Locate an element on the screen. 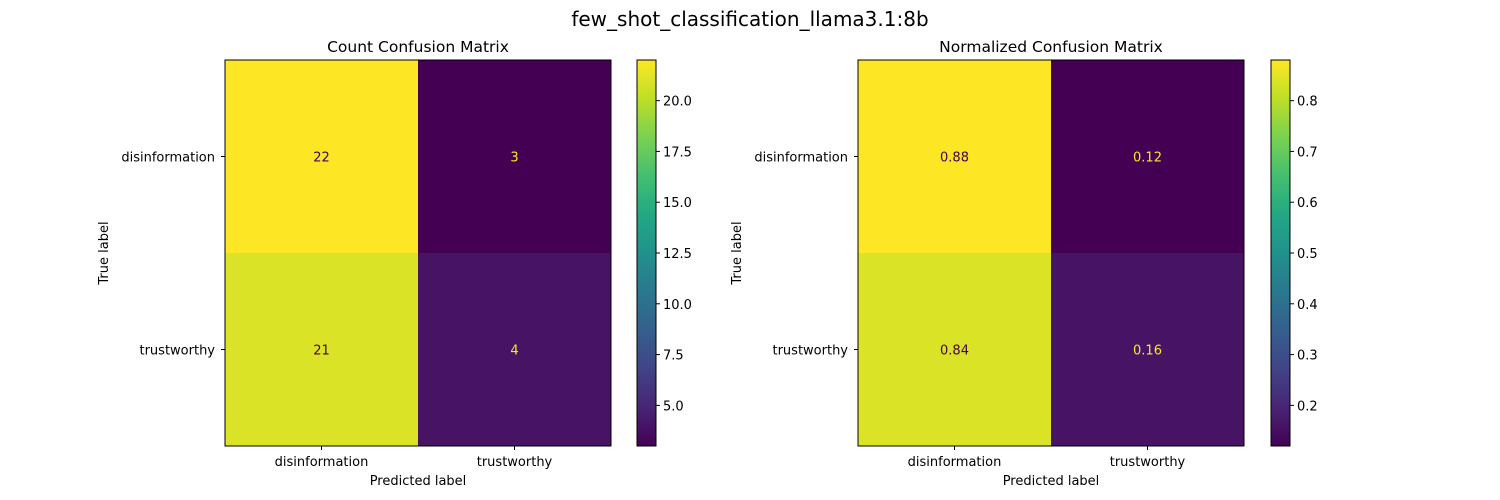 This screenshot has width=1500, height=500. chart2-title: Normalized Confusion Matrix is located at coordinates (1051, 47).